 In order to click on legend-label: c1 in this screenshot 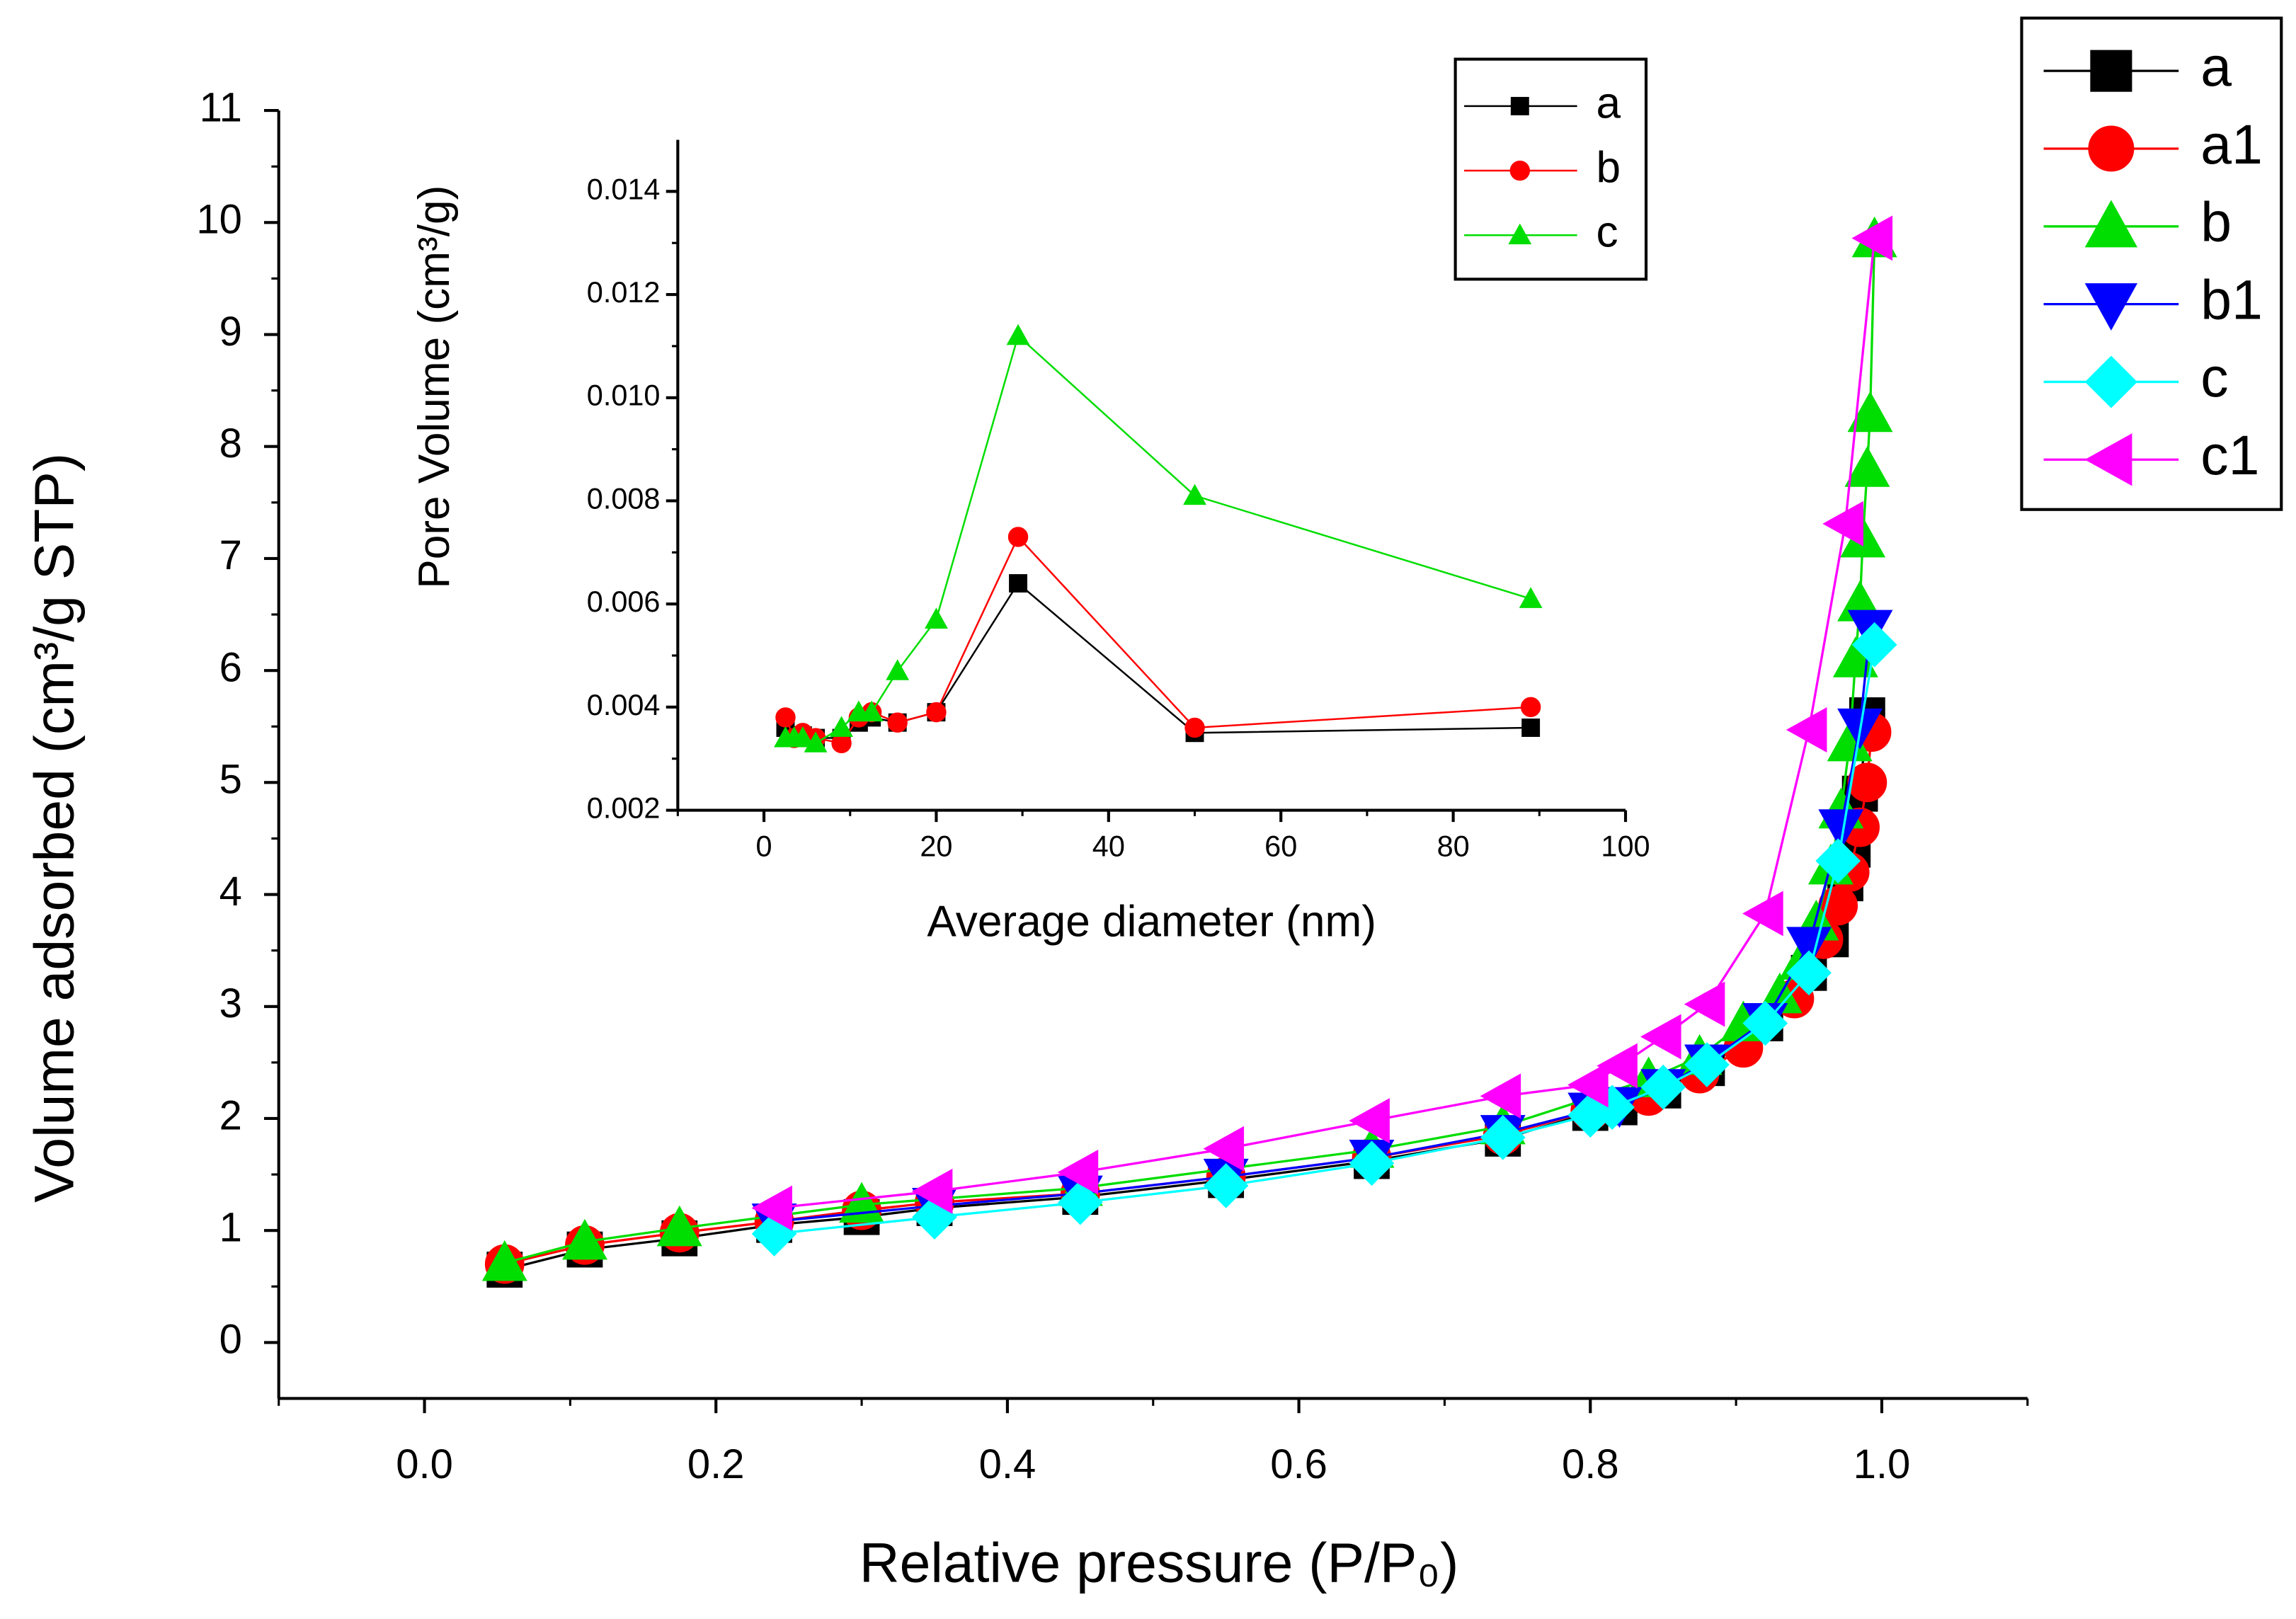, I will do `click(2229, 455)`.